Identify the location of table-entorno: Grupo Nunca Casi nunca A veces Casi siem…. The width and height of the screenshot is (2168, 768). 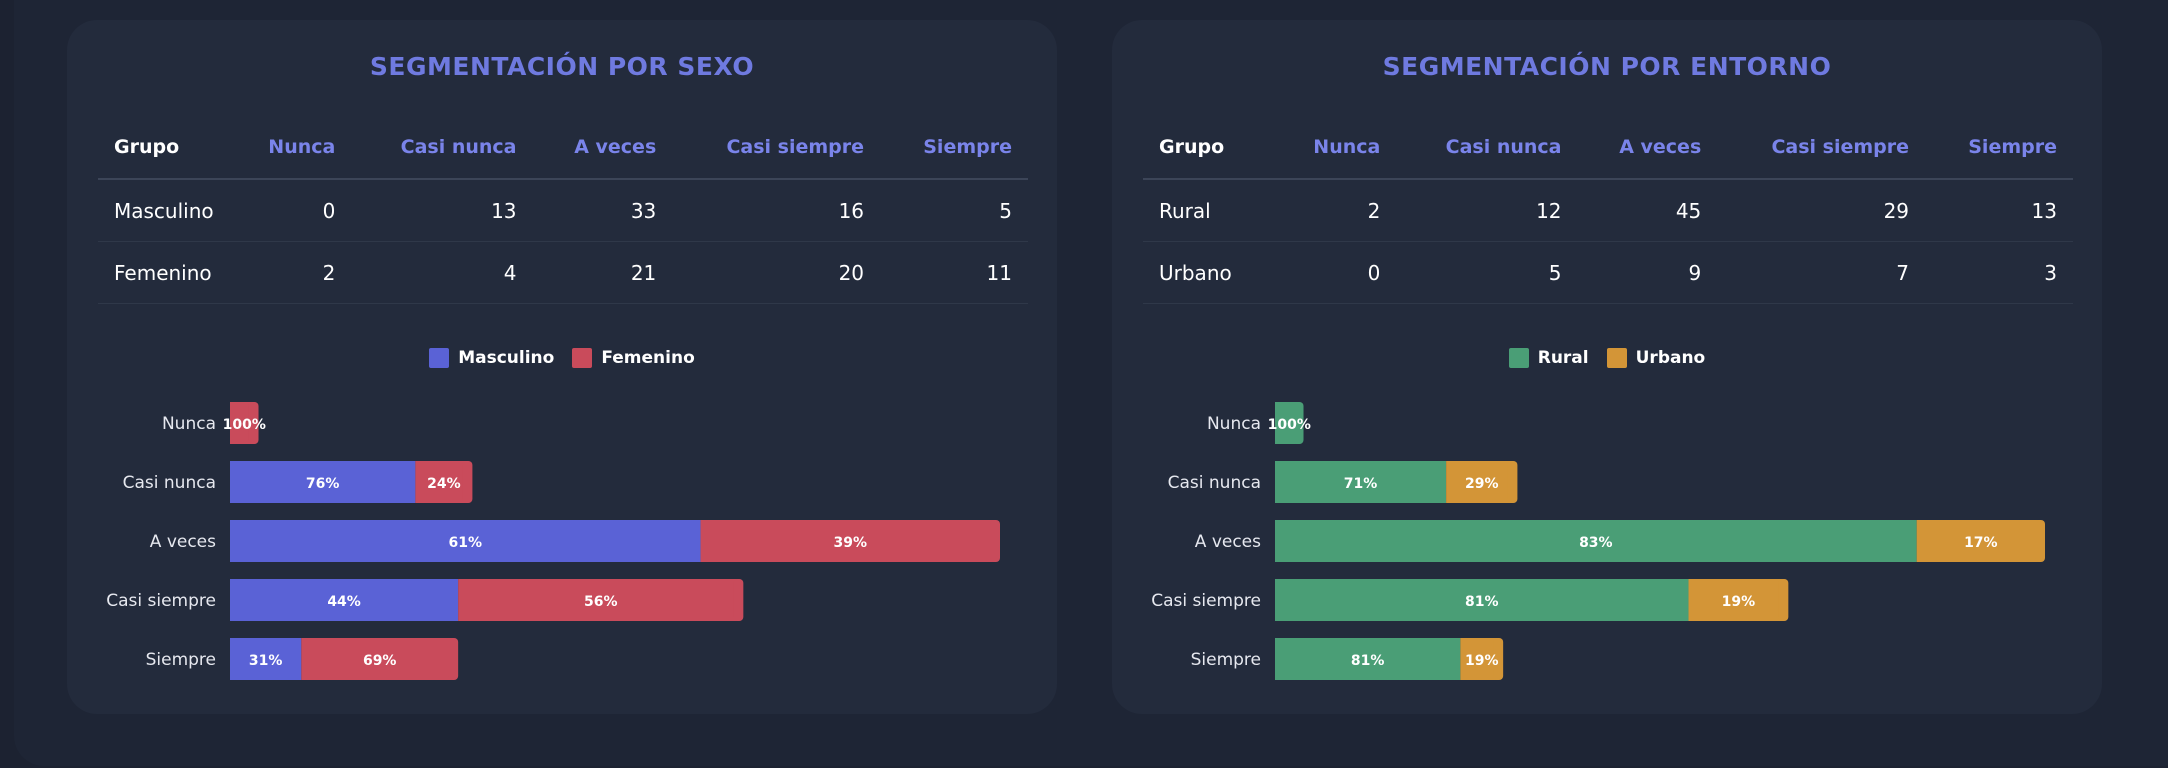
(1608, 210).